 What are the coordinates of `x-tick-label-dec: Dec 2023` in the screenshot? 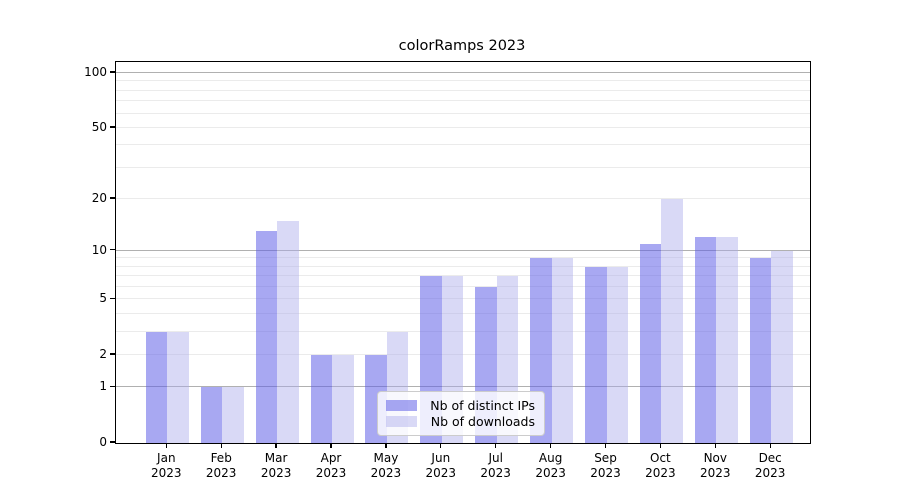 It's located at (770, 466).